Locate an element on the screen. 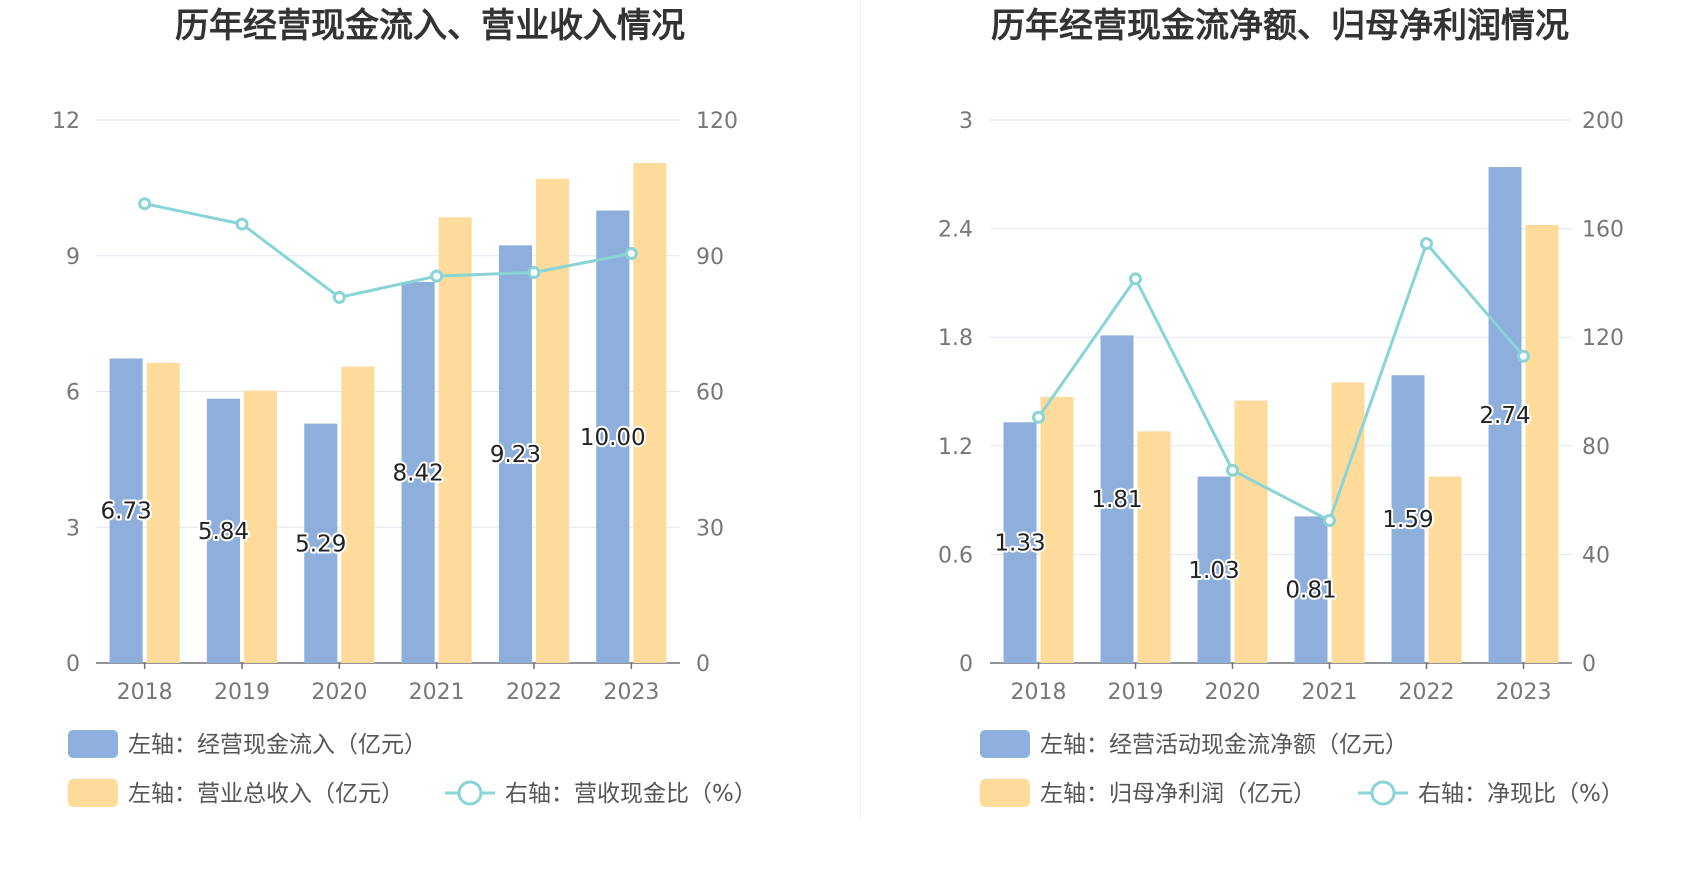 Image resolution: width=1700 pixels, height=874 pixels. legend-label: 左轴：营业总收入（亿元） is located at coordinates (266, 794).